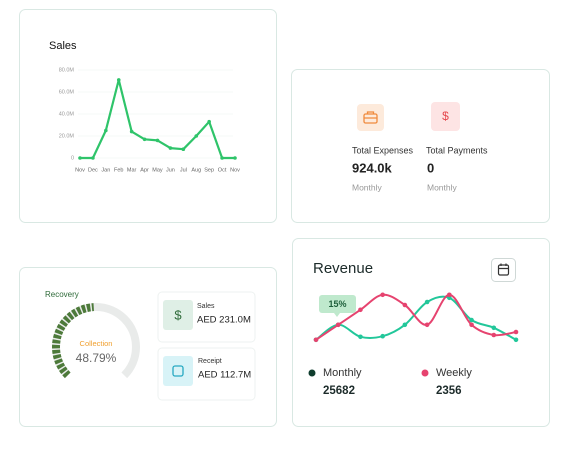  What do you see at coordinates (63, 46) in the screenshot?
I see `card-title: Sales` at bounding box center [63, 46].